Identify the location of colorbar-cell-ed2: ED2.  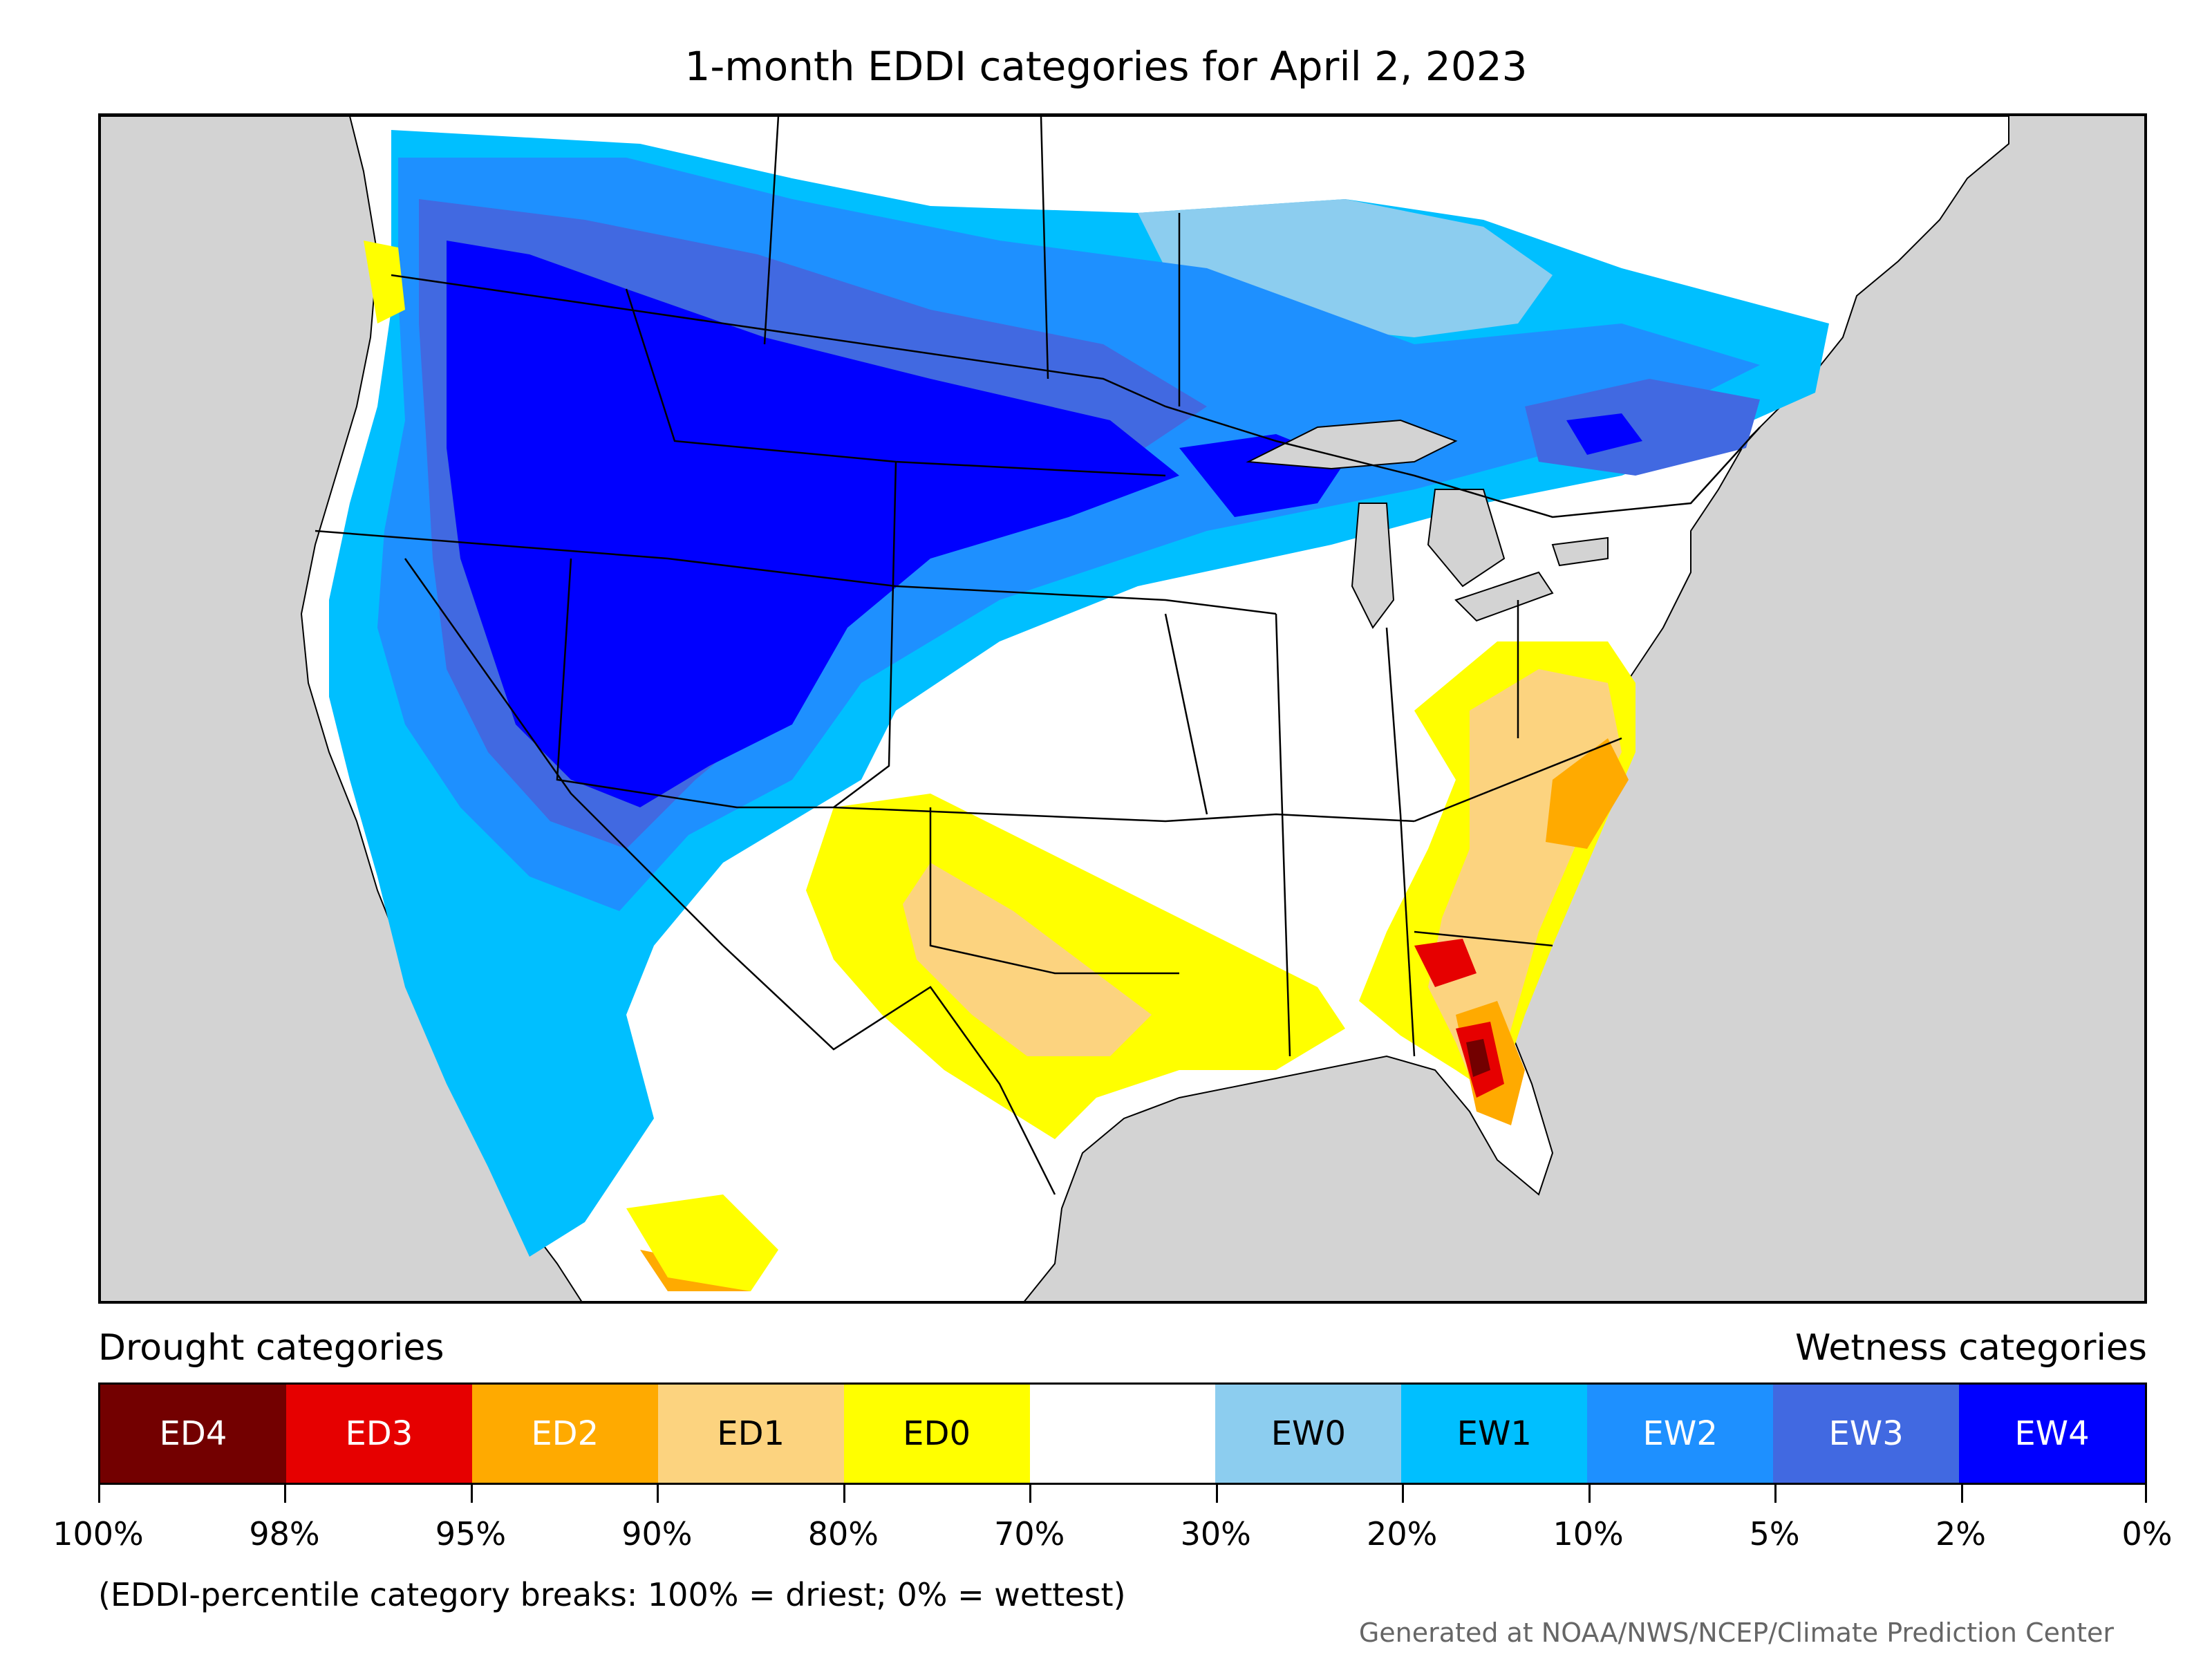
(564, 1434).